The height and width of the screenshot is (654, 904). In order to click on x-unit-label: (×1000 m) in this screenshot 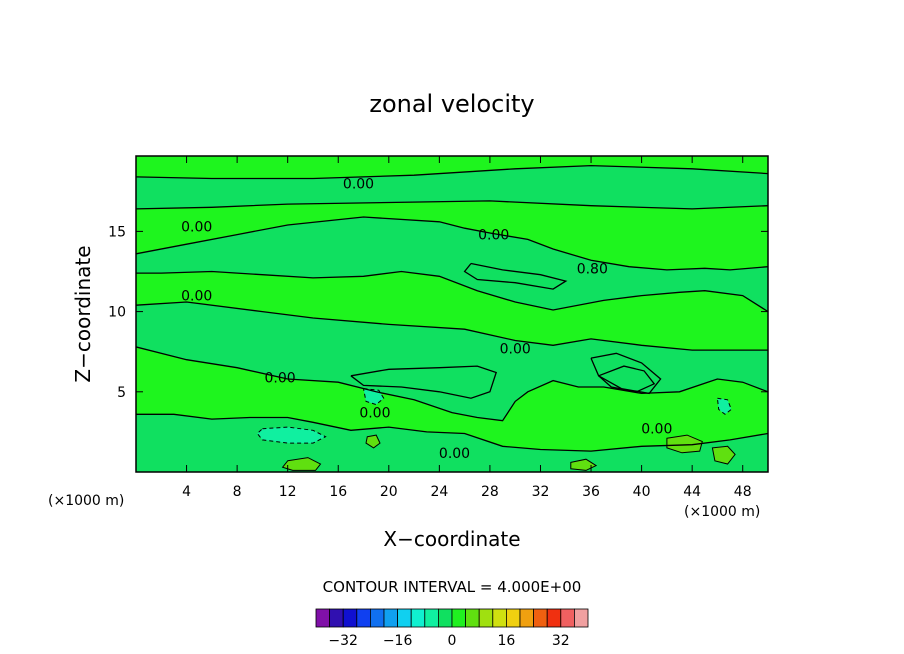, I will do `click(722, 512)`.